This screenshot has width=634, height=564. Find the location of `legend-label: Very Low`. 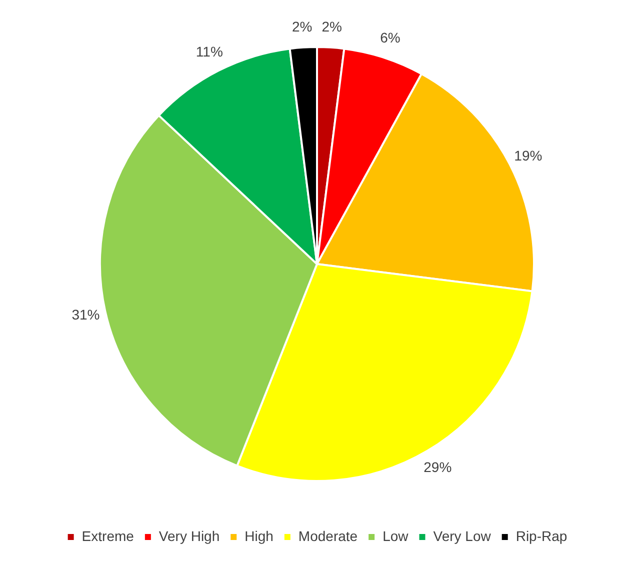

legend-label: Very Low is located at coordinates (462, 536).